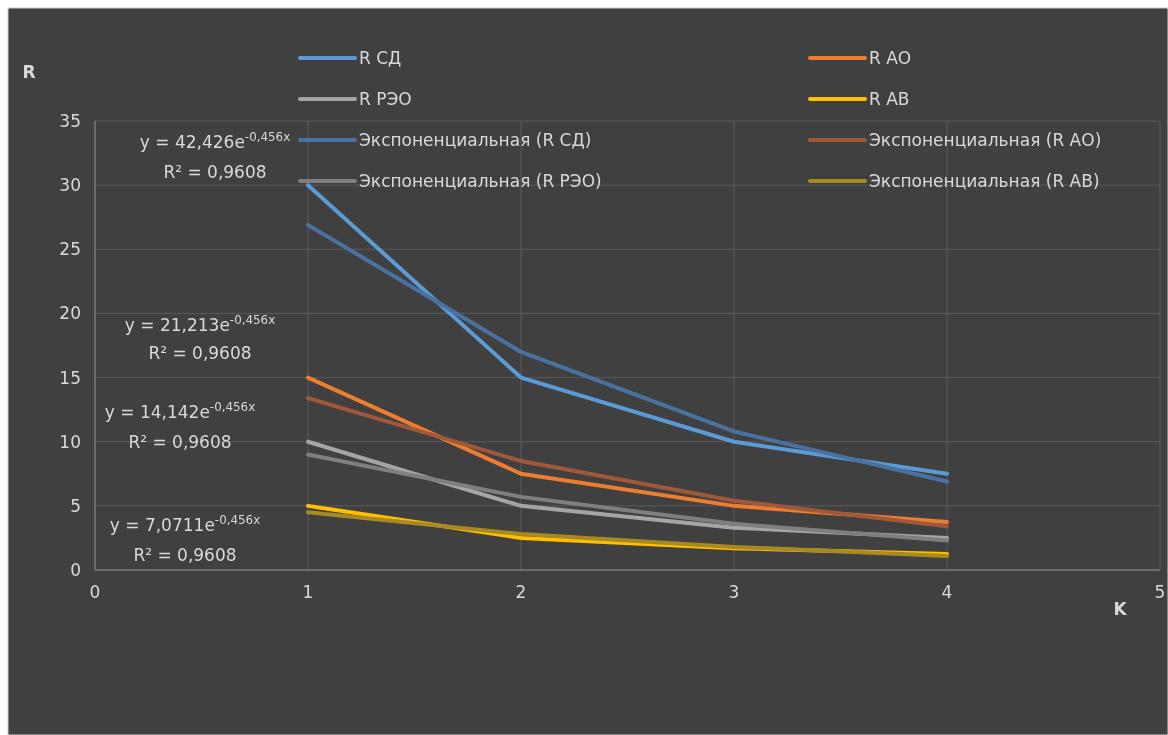  I want to click on annotation: y = 21,213e$^{-0,456x}$, so click(200, 323).